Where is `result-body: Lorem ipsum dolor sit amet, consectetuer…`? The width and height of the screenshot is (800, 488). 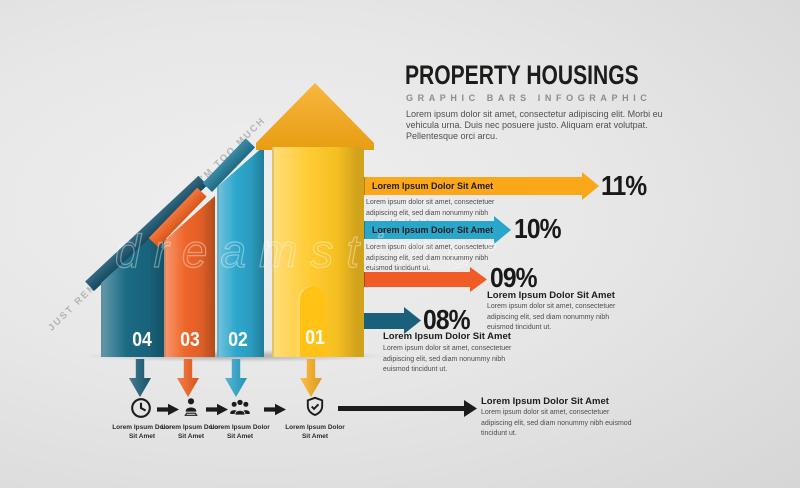 result-body: Lorem ipsum dolor sit amet, consectetuer… is located at coordinates (556, 423).